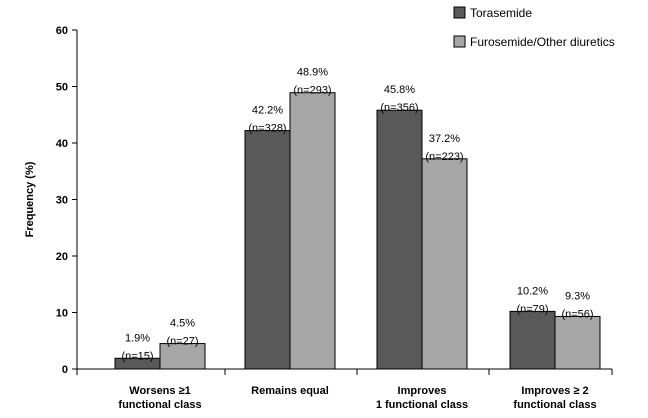 This screenshot has width=648, height=418. What do you see at coordinates (137, 338) in the screenshot?
I see `percent-label: 1.9%` at bounding box center [137, 338].